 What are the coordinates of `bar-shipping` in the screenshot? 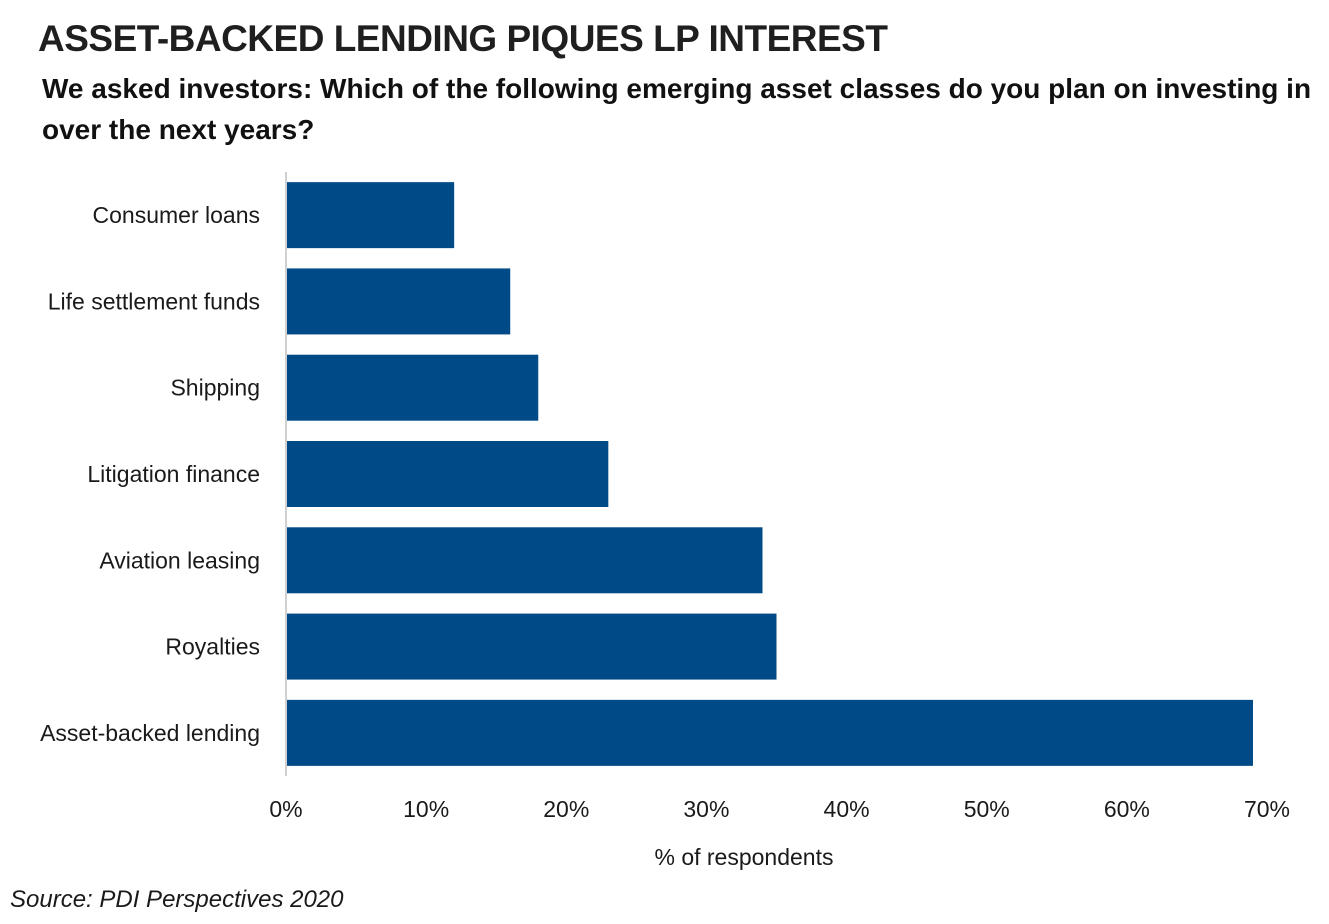 It's located at (412, 387).